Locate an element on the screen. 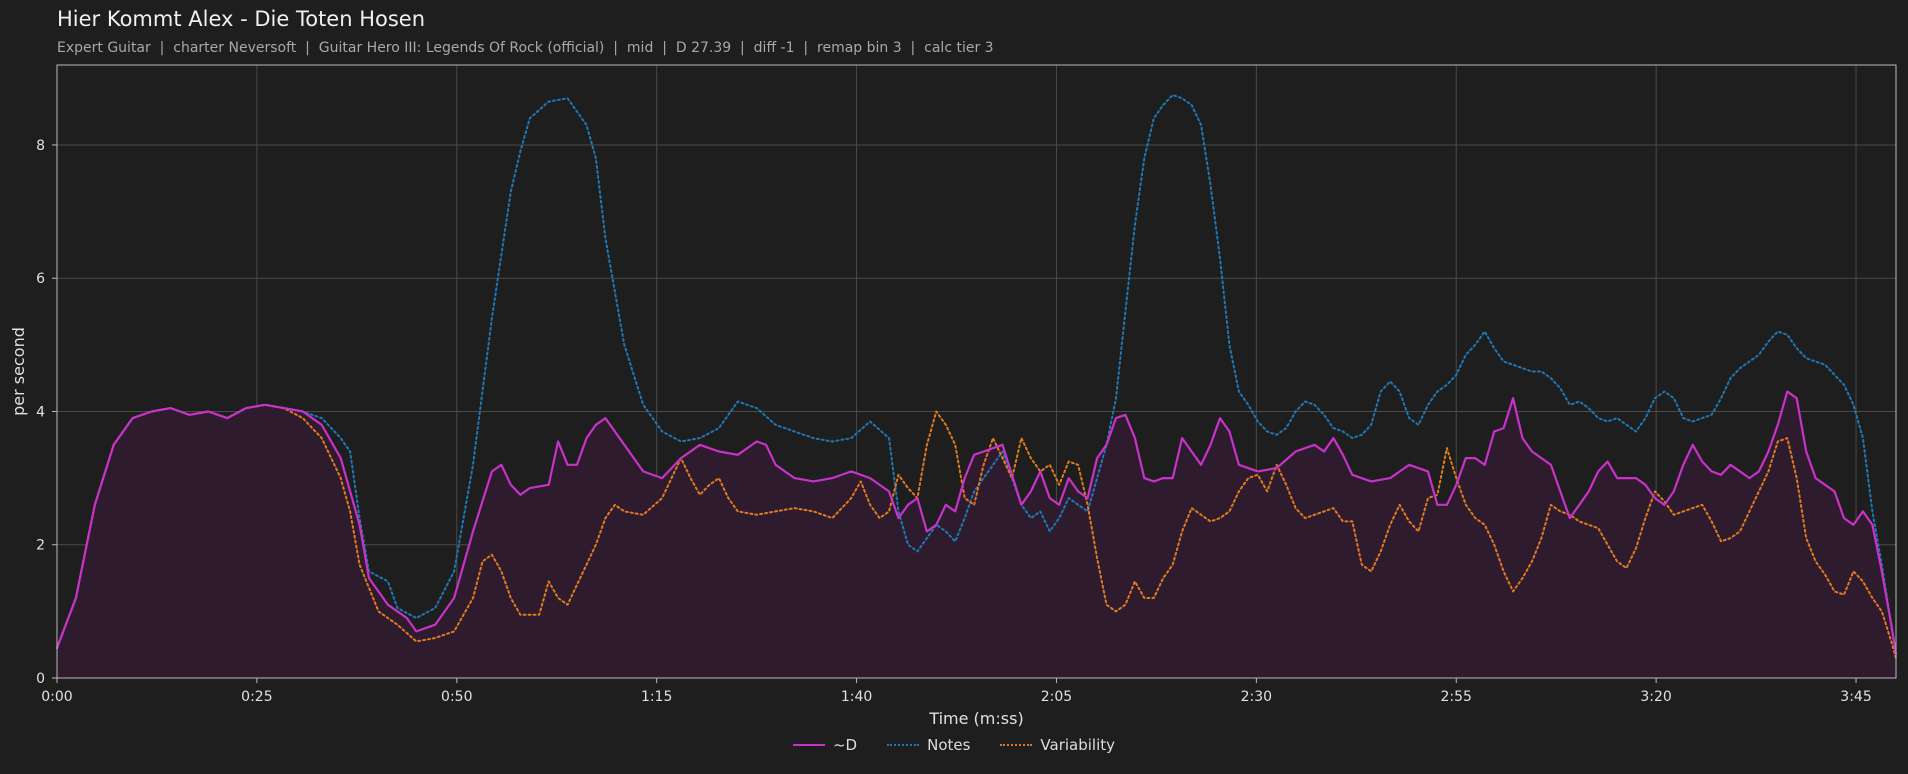  x-tick-label: 2:05 is located at coordinates (1056, 697).